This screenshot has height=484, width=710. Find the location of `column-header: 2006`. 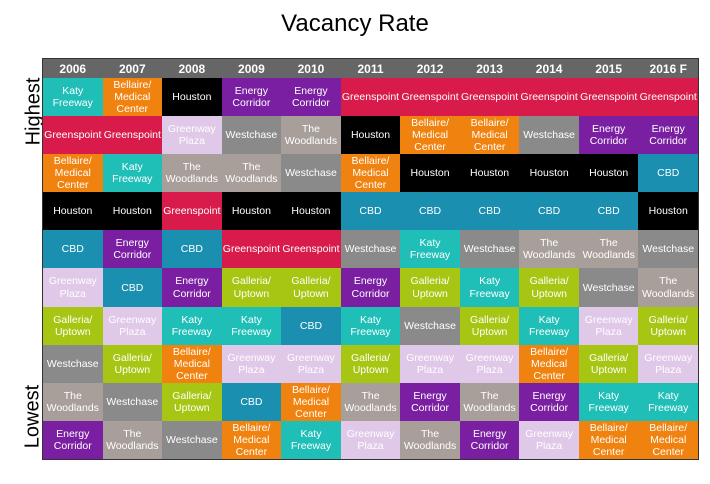

column-header: 2006 is located at coordinates (73, 68).